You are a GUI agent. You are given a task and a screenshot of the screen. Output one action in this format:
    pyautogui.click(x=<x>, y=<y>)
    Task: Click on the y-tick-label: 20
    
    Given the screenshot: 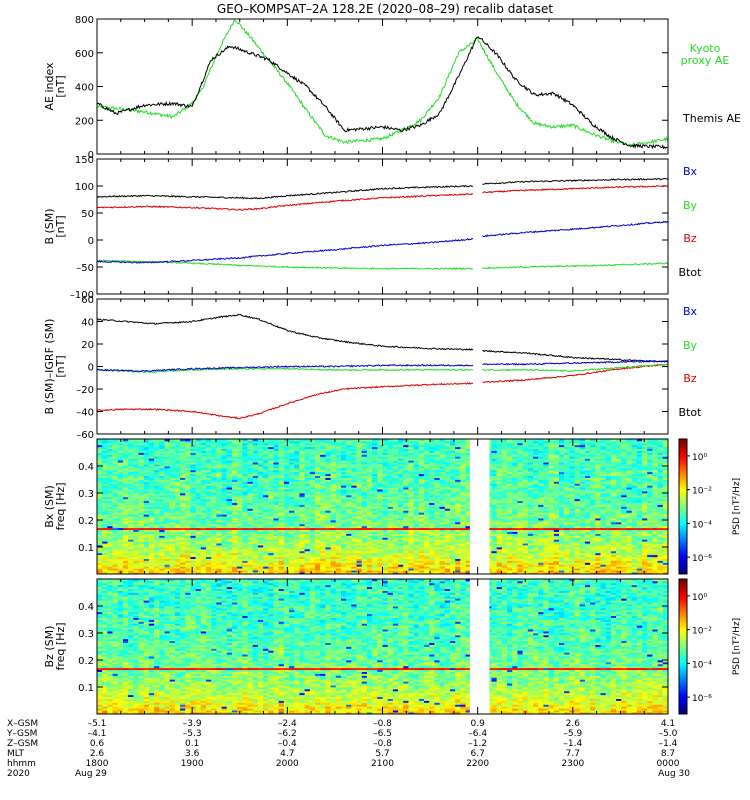 What is the action you would take?
    pyautogui.click(x=87, y=345)
    